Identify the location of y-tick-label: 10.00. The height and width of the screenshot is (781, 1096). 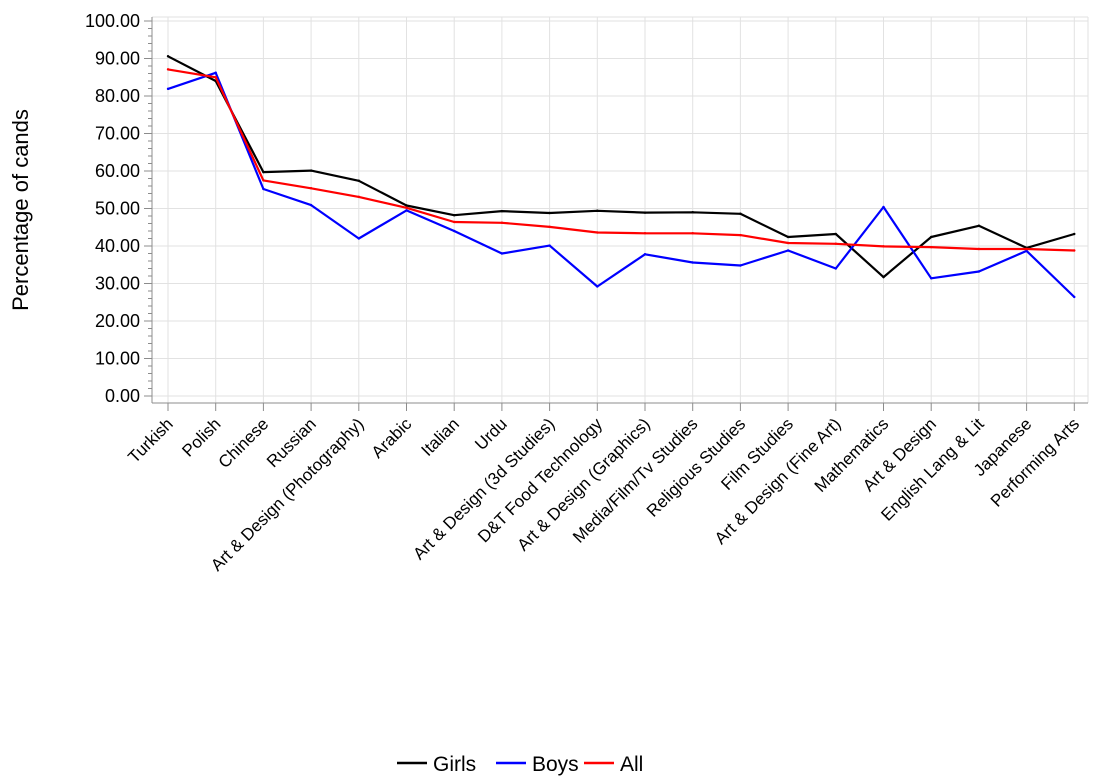
(117, 359).